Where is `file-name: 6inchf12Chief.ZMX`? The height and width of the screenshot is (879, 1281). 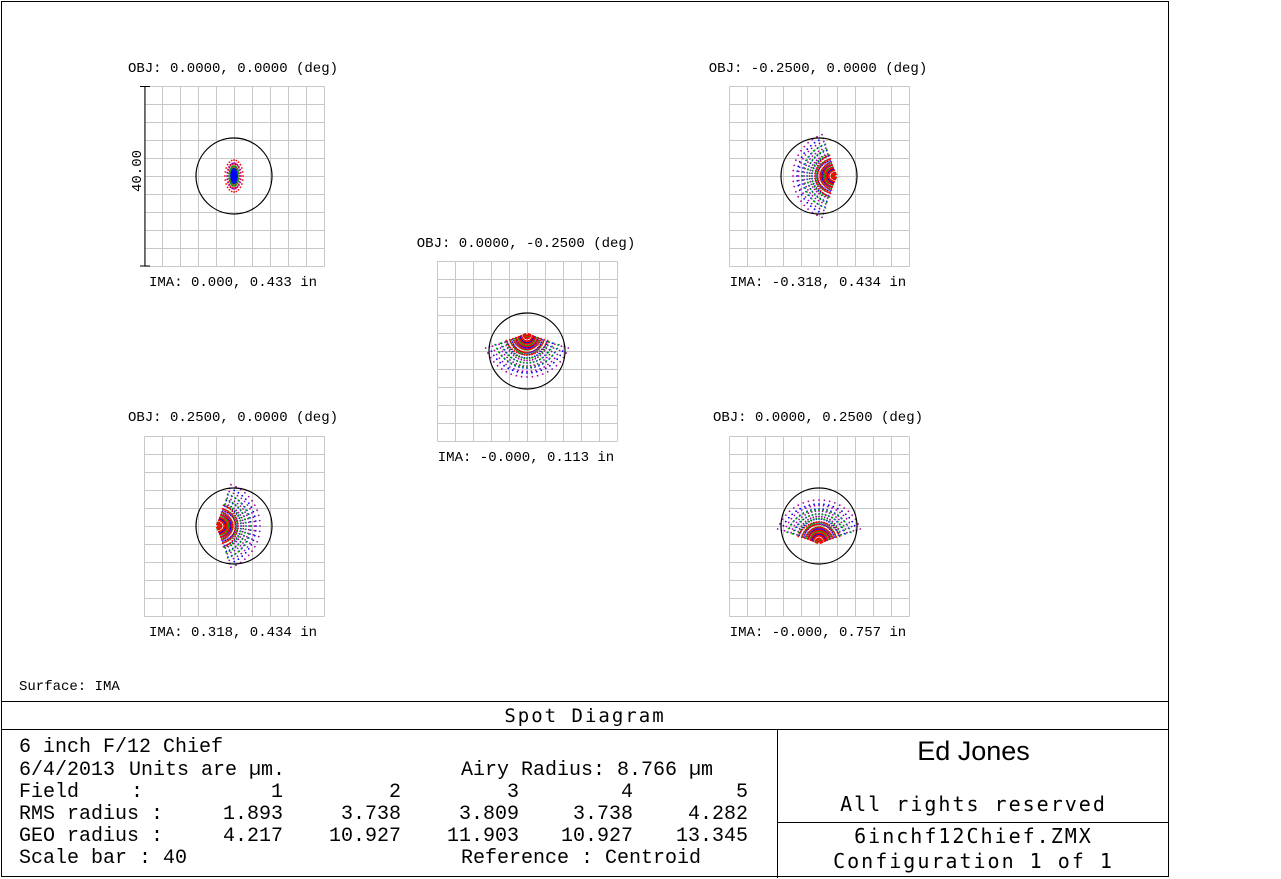 file-name: 6inchf12Chief.ZMX is located at coordinates (973, 836).